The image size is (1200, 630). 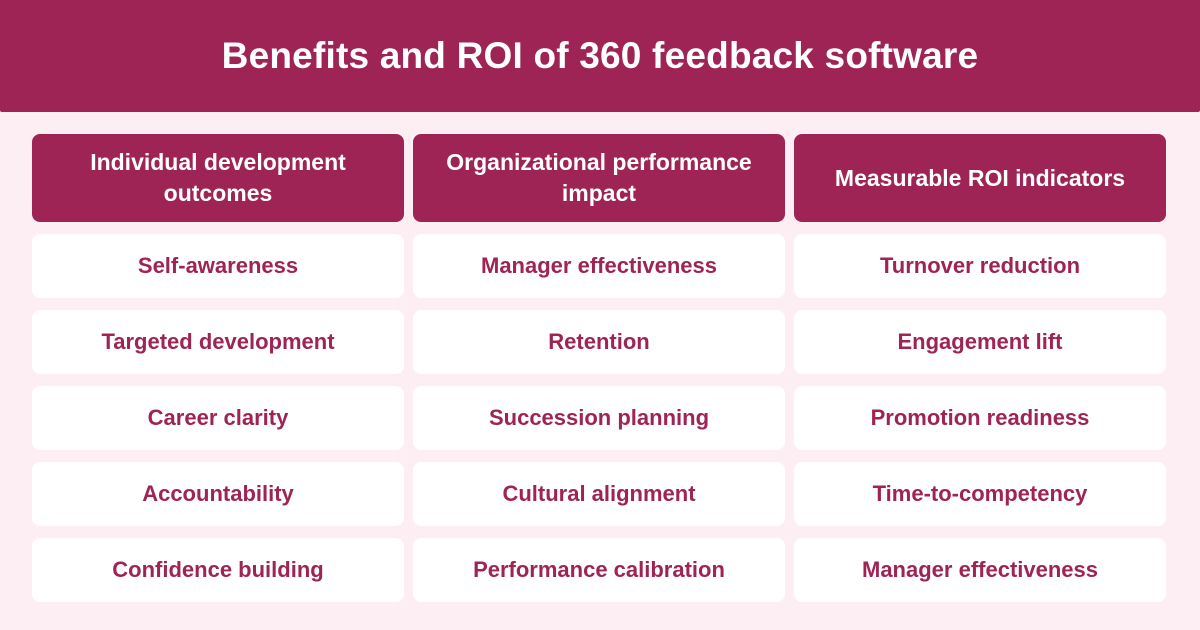 I want to click on benefit-label: Career clarity, so click(x=218, y=417).